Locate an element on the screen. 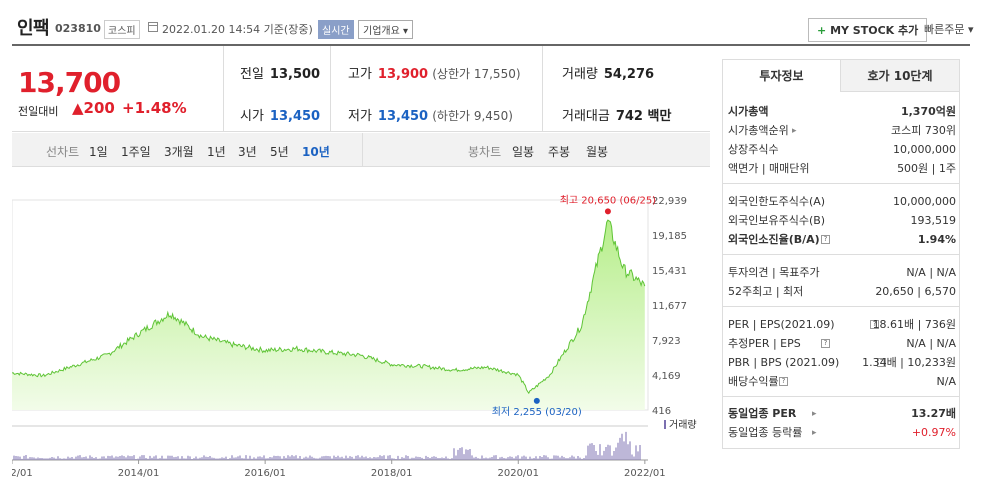  stat-label: 고가 is located at coordinates (360, 74).